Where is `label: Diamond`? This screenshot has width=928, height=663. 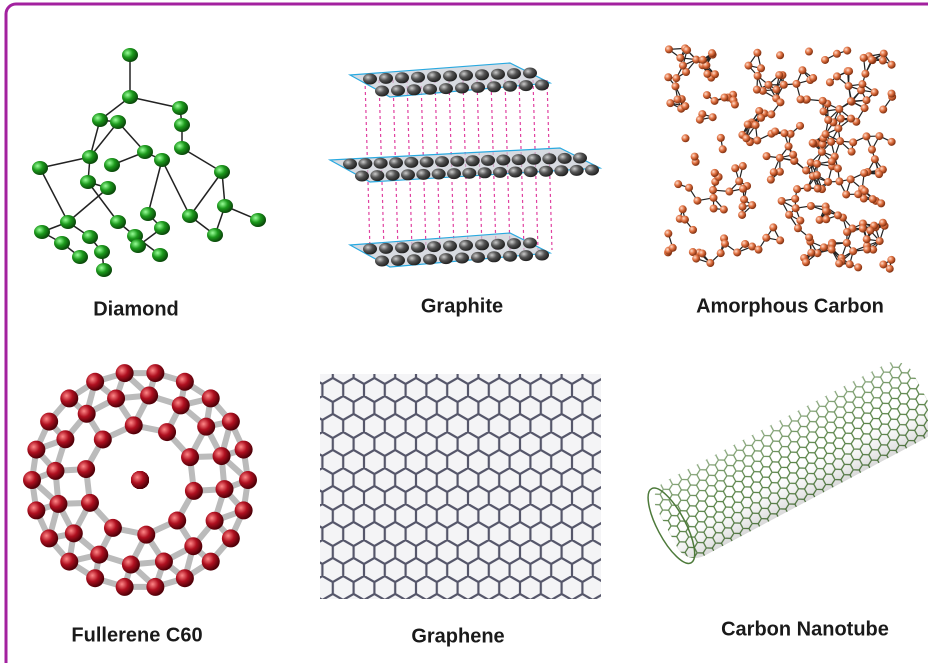 label: Diamond is located at coordinates (136, 309).